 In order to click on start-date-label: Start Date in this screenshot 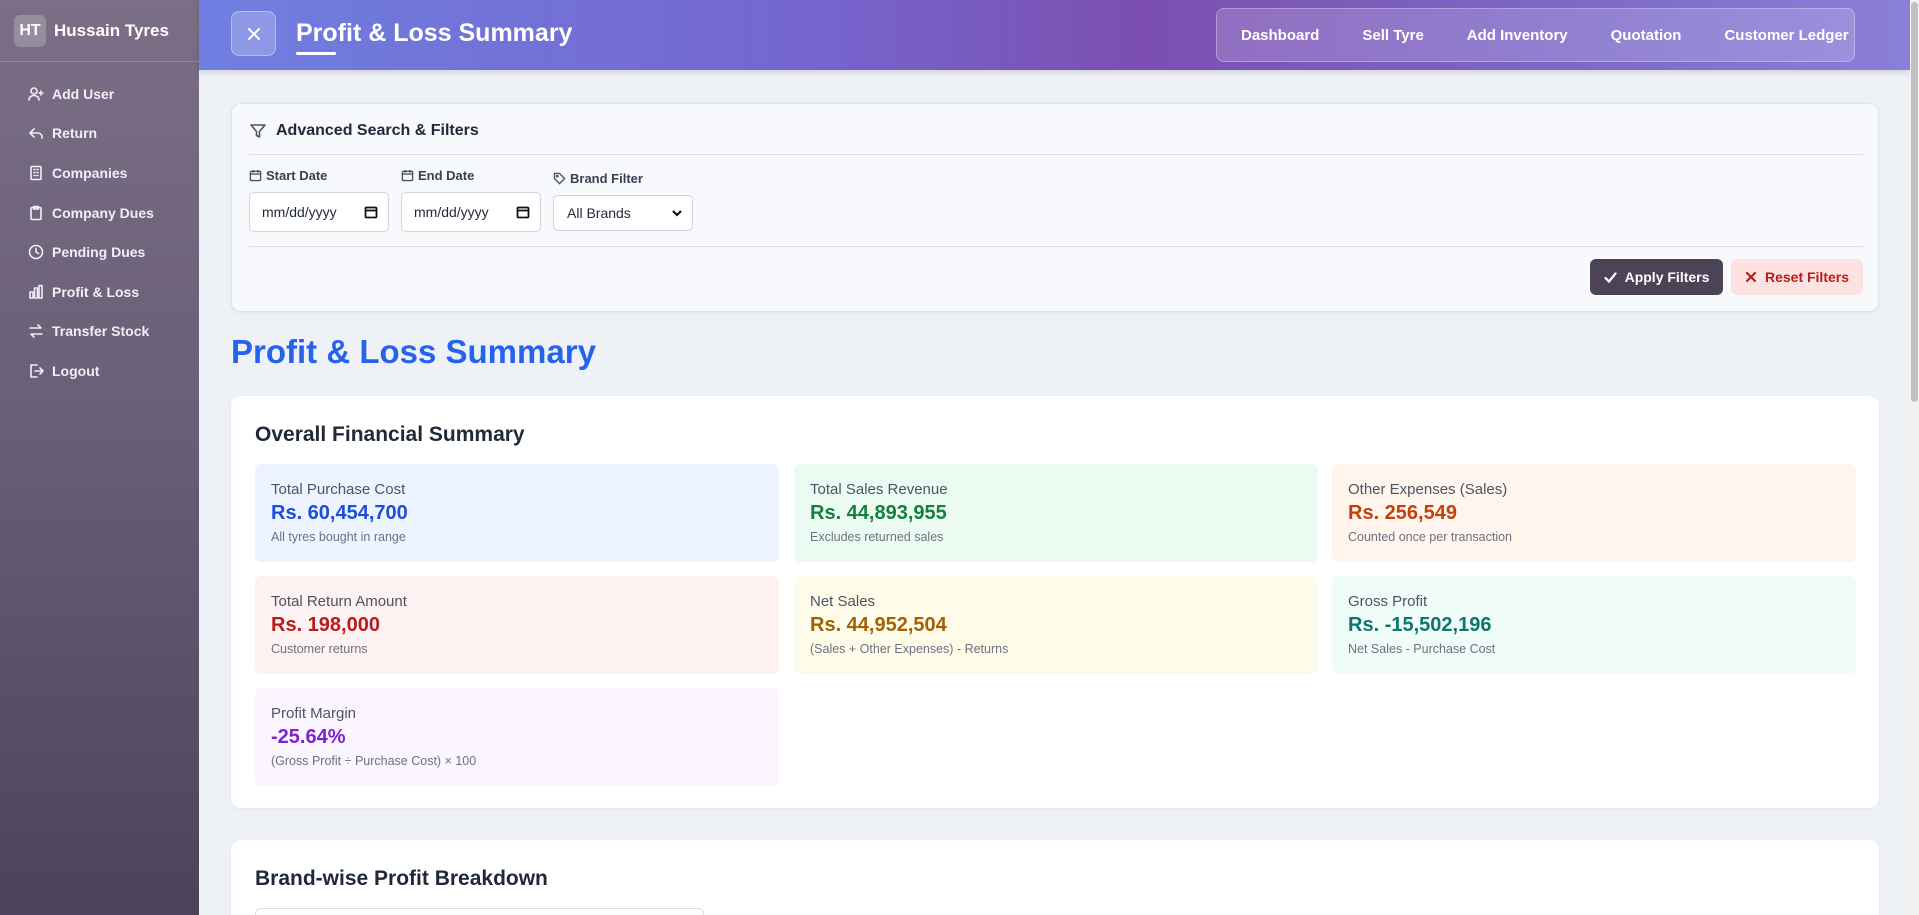, I will do `click(288, 175)`.